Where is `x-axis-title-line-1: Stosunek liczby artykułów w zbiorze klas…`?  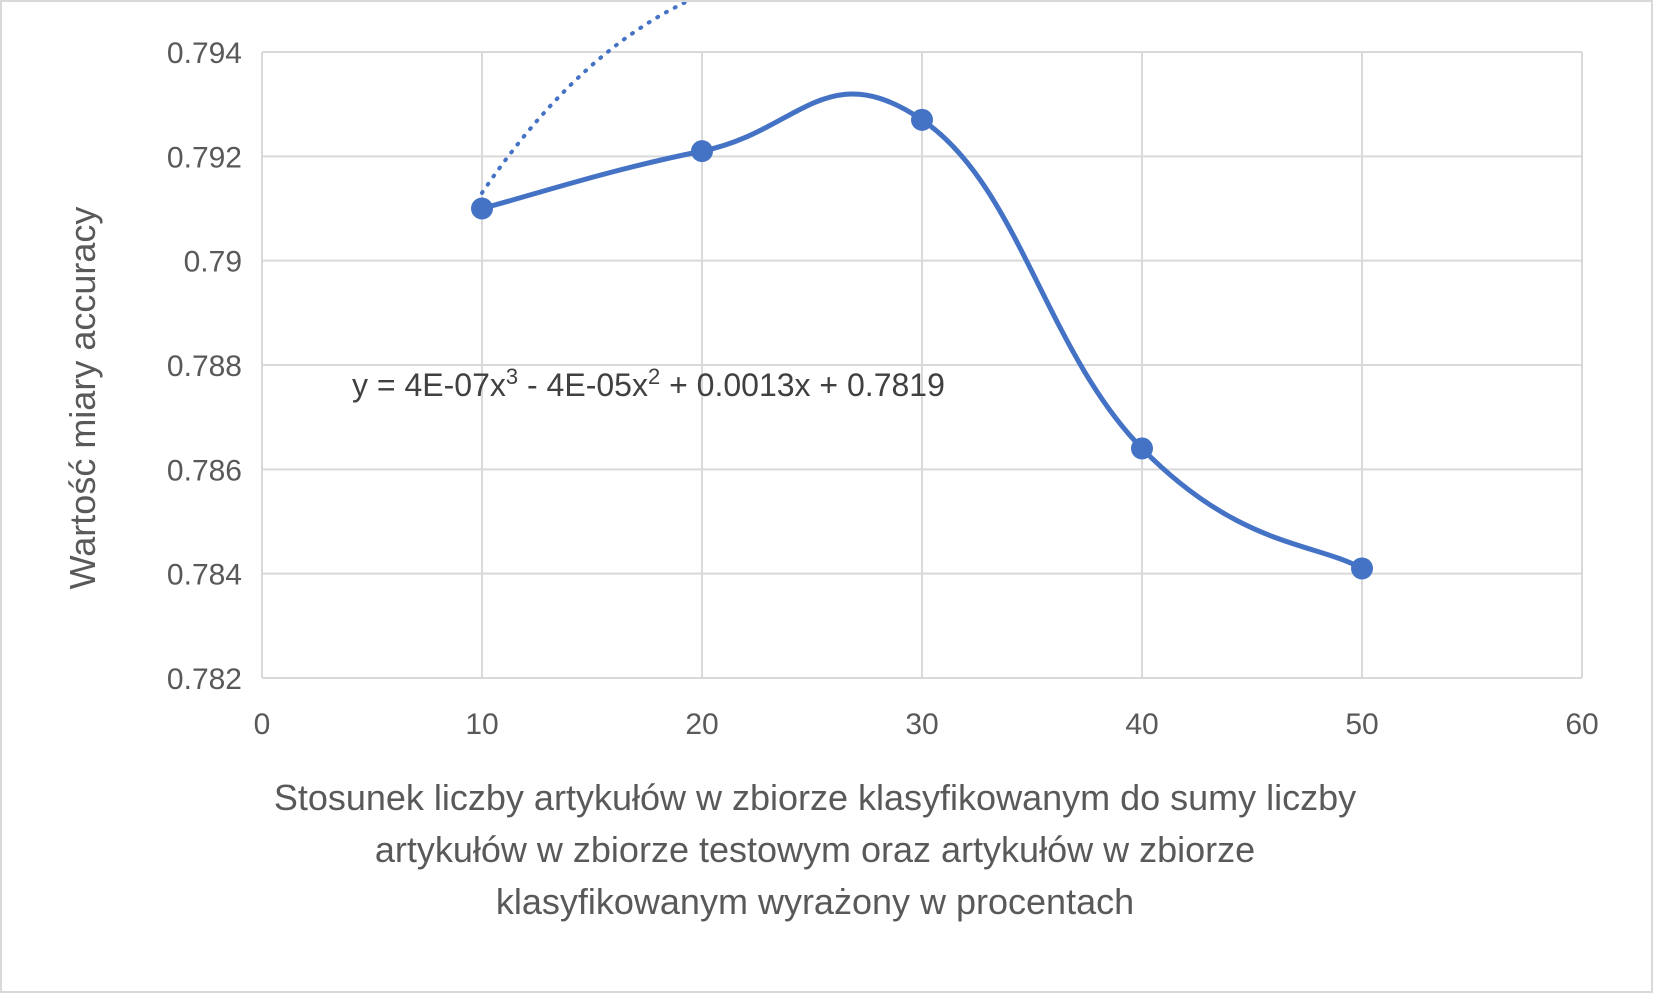 x-axis-title-line-1: Stosunek liczby artykułów w zbiorze klas… is located at coordinates (815, 797).